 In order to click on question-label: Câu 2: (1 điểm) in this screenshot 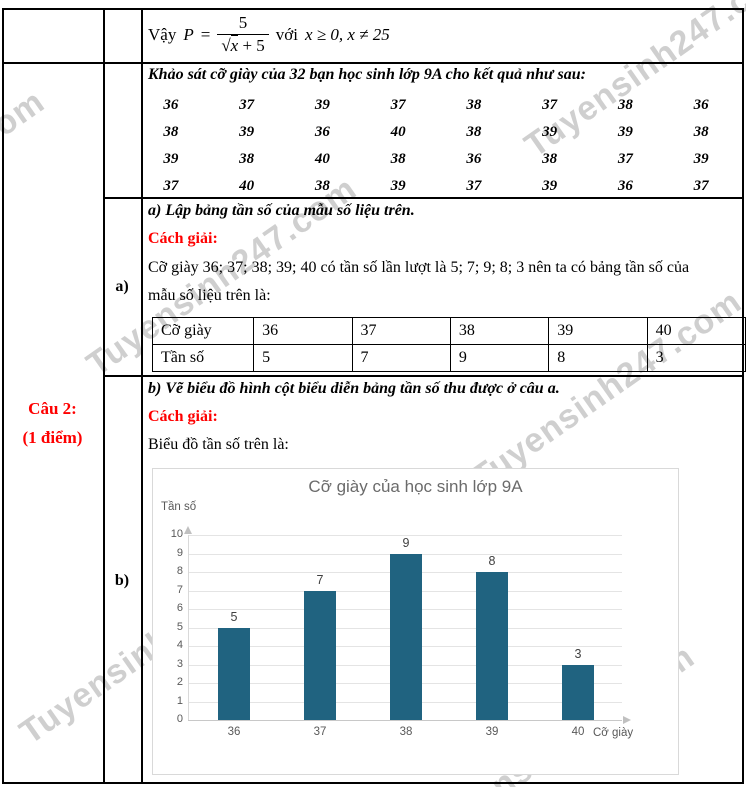, I will do `click(52, 423)`.